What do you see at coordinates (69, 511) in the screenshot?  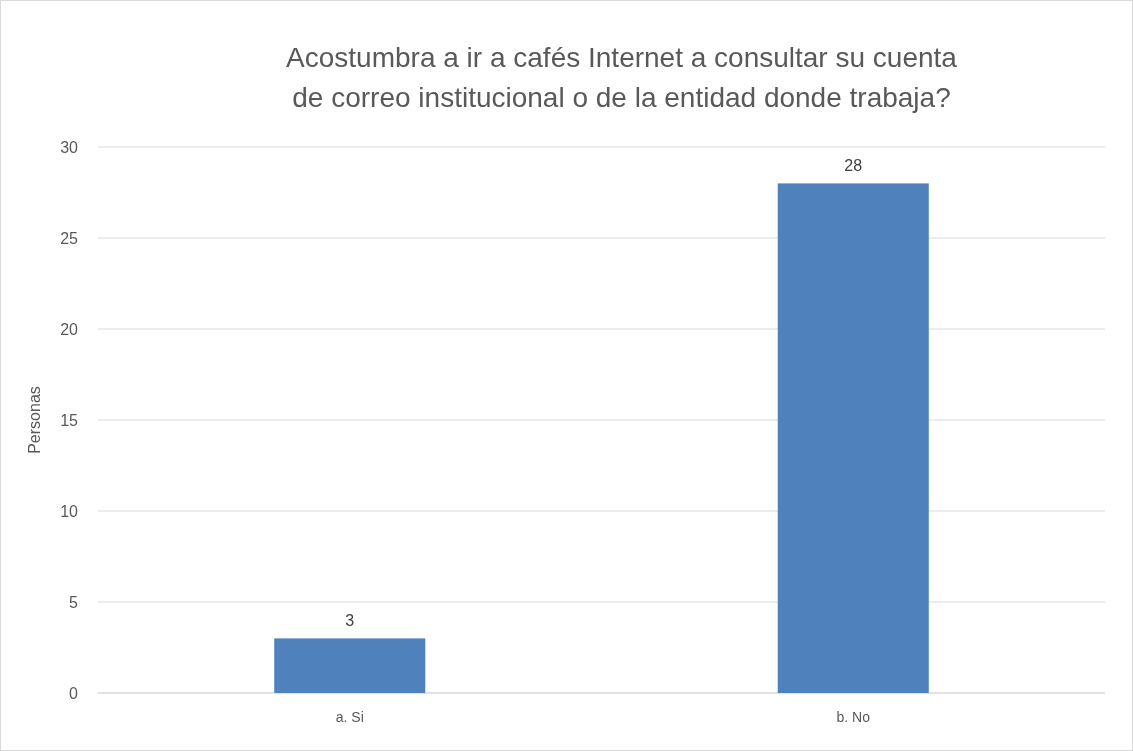 I see `y-tick-label: 10` at bounding box center [69, 511].